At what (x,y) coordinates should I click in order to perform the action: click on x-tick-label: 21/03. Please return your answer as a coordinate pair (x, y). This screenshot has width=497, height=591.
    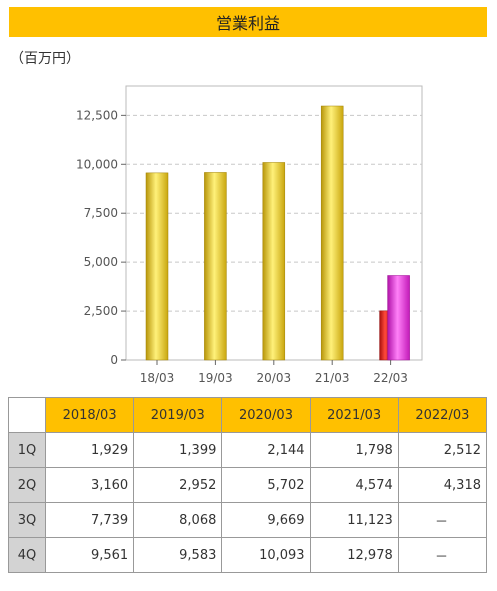
    Looking at the image, I should click on (332, 378).